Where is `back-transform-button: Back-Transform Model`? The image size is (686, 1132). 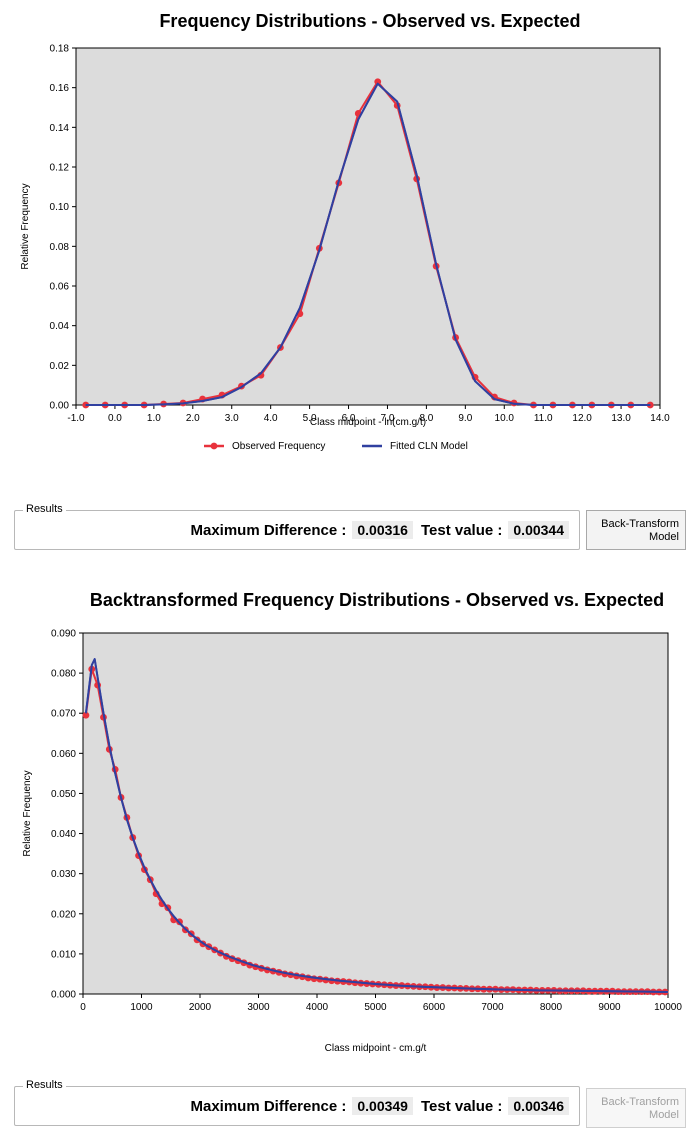 back-transform-button: Back-Transform Model is located at coordinates (636, 530).